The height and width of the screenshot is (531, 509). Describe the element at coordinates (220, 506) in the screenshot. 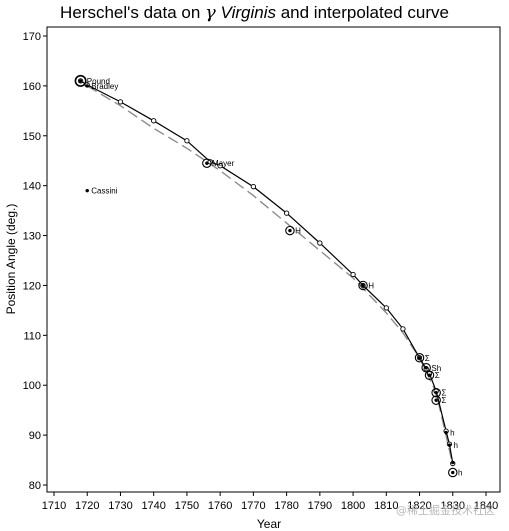

I see `x-tick-label: 1760` at that location.